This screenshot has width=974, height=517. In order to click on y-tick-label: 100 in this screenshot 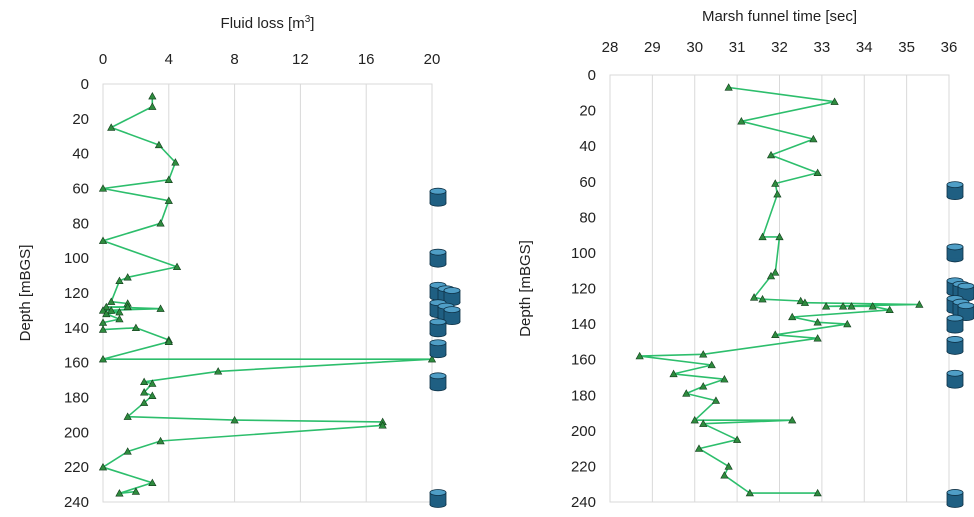, I will do `click(76, 258)`.